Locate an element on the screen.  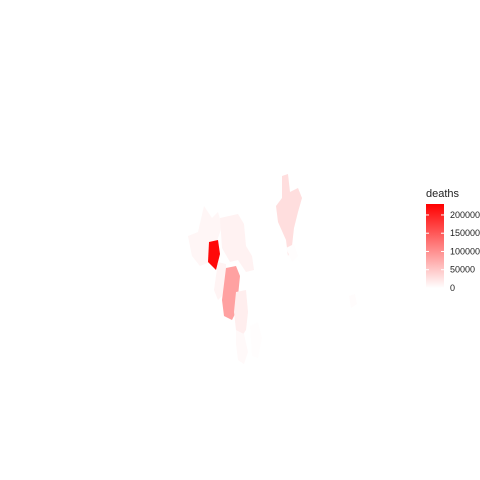
legend: deaths 0 50000 100000 150000 200000 is located at coordinates (453, 240).